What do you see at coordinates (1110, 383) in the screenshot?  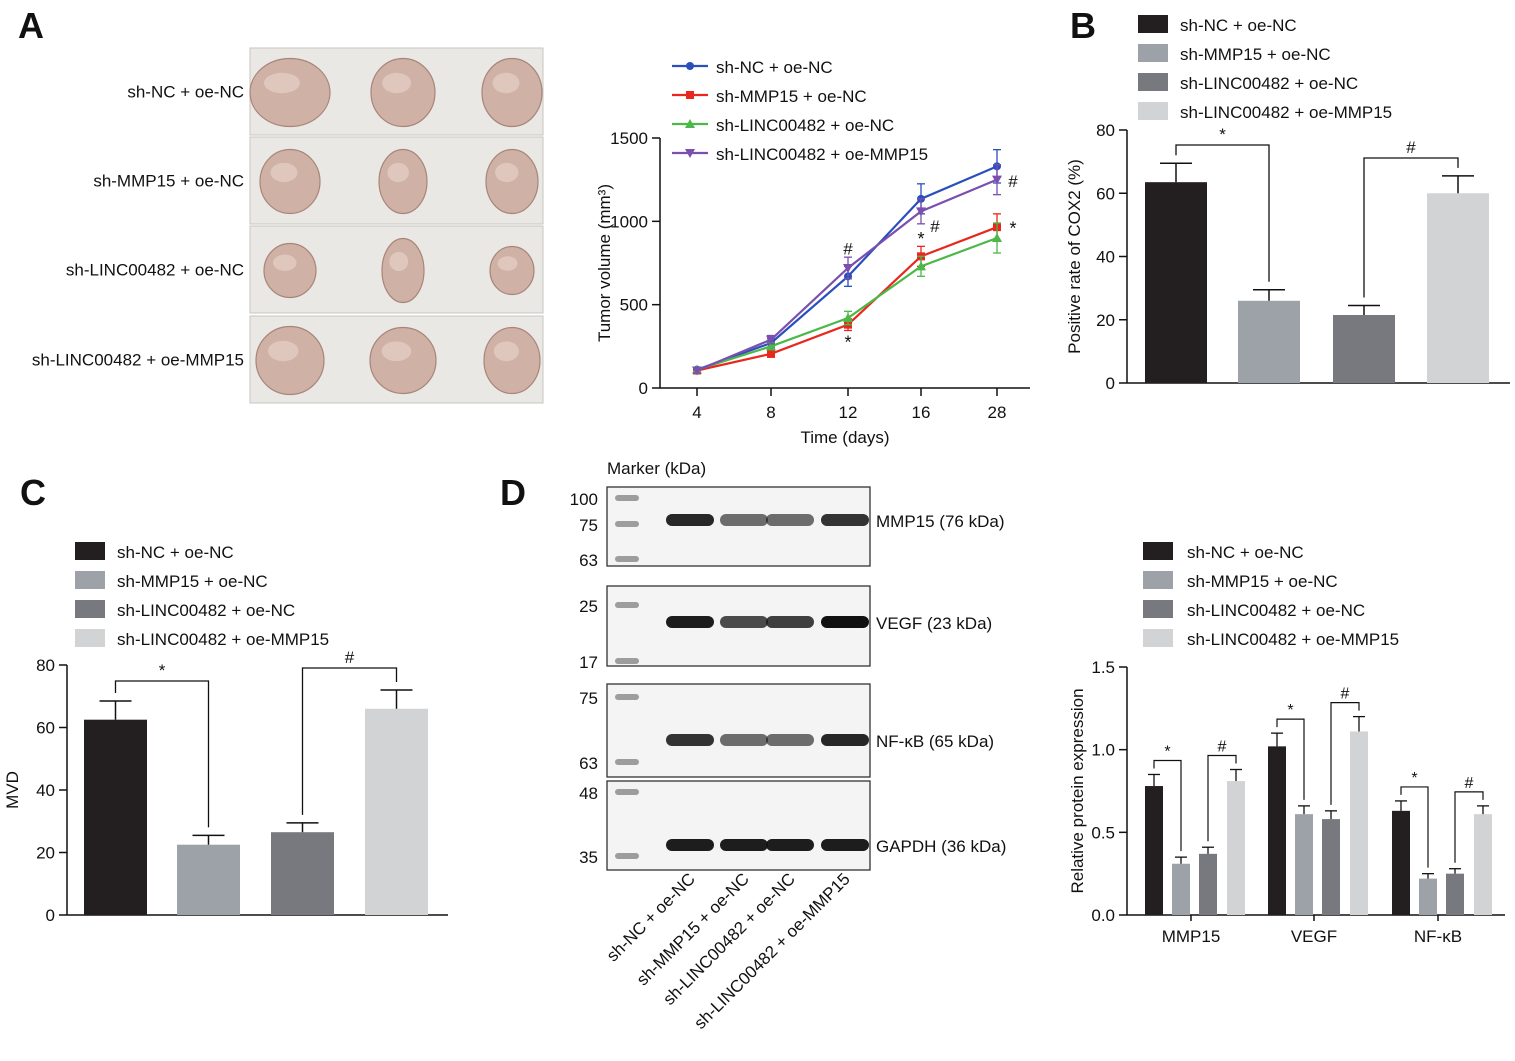 I see `cox2-chart-y-tick-label: 0` at bounding box center [1110, 383].